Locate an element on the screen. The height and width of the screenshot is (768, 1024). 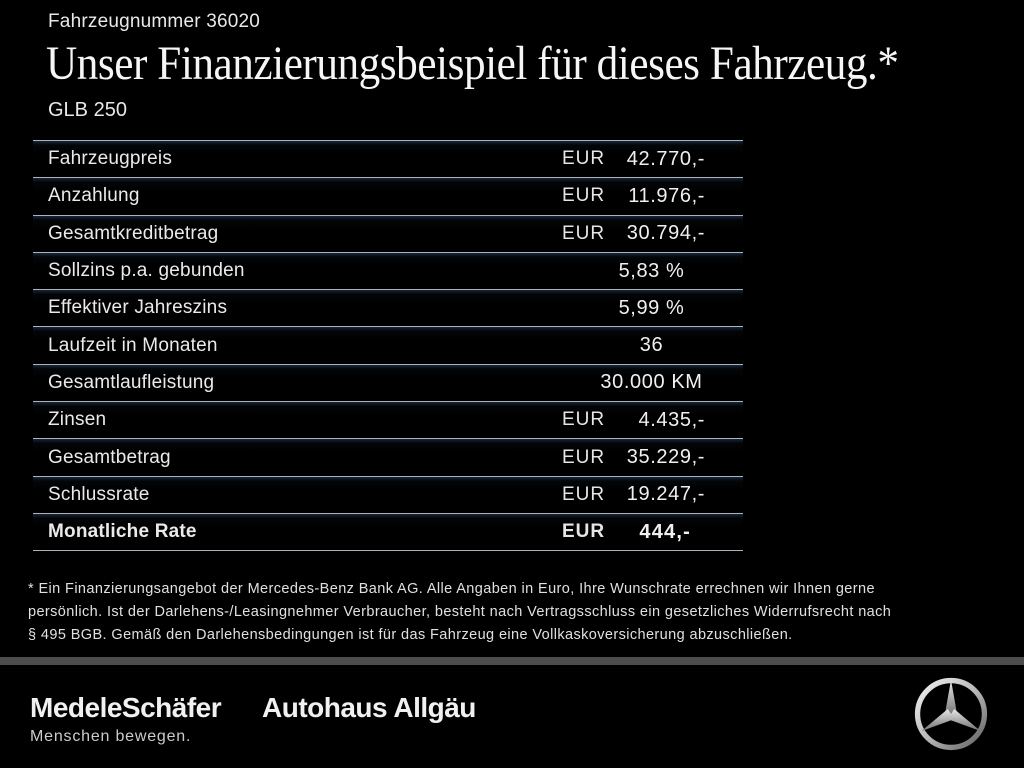
row-label: Zinsen is located at coordinates (77, 420).